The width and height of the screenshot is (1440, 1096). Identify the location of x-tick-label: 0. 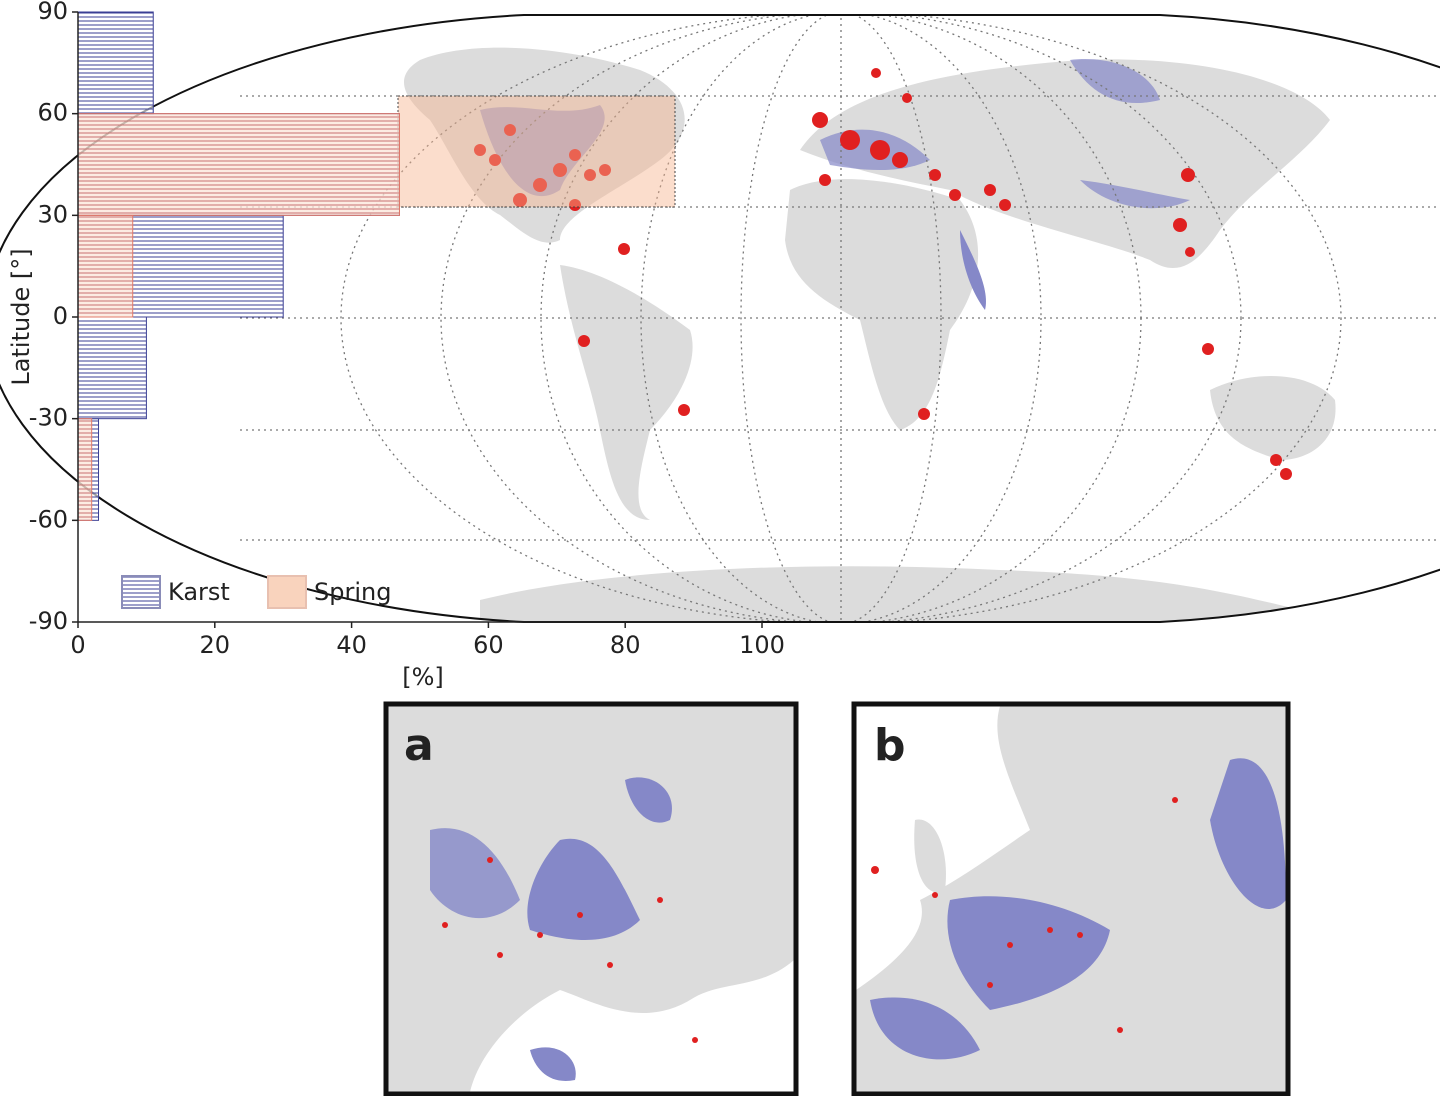
(77, 645).